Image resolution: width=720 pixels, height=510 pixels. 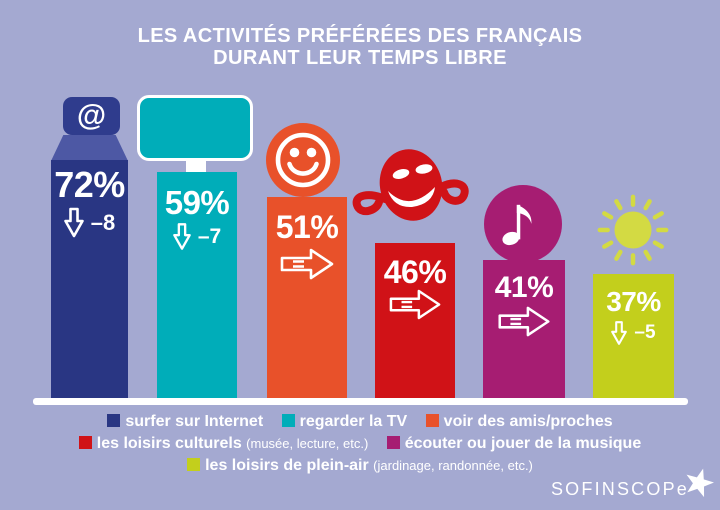 What do you see at coordinates (453, 465) in the screenshot?
I see `legend-note: (jardinage, randonnée, etc.)` at bounding box center [453, 465].